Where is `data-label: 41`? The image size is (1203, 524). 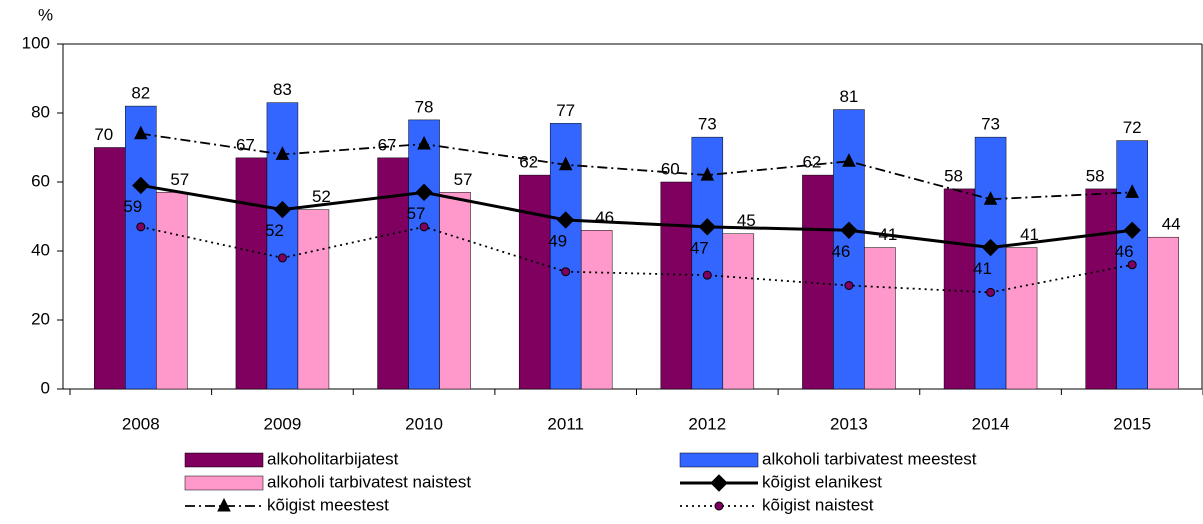
data-label: 41 is located at coordinates (982, 268).